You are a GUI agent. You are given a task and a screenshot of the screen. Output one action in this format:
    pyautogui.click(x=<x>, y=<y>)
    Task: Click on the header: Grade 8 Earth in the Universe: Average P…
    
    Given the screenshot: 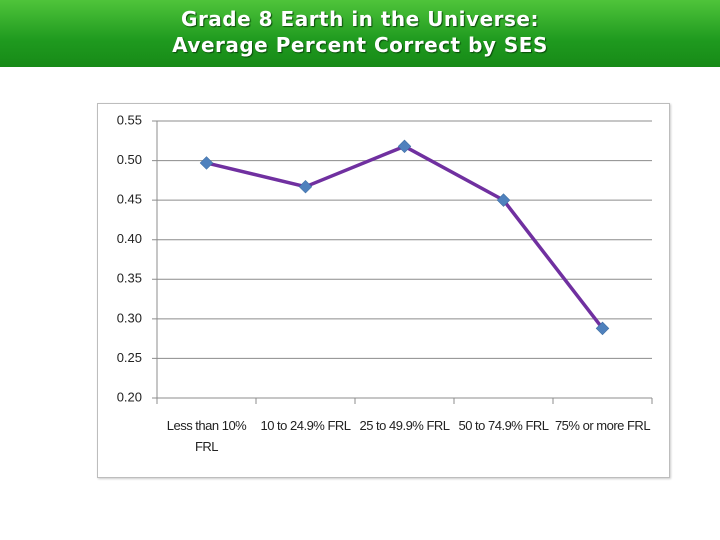 What is the action you would take?
    pyautogui.click(x=360, y=33)
    